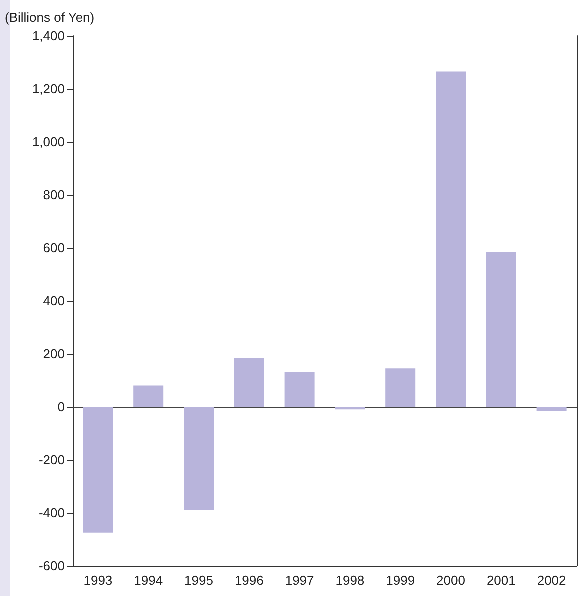  What do you see at coordinates (551, 580) in the screenshot?
I see `x-tick-label: 2002` at bounding box center [551, 580].